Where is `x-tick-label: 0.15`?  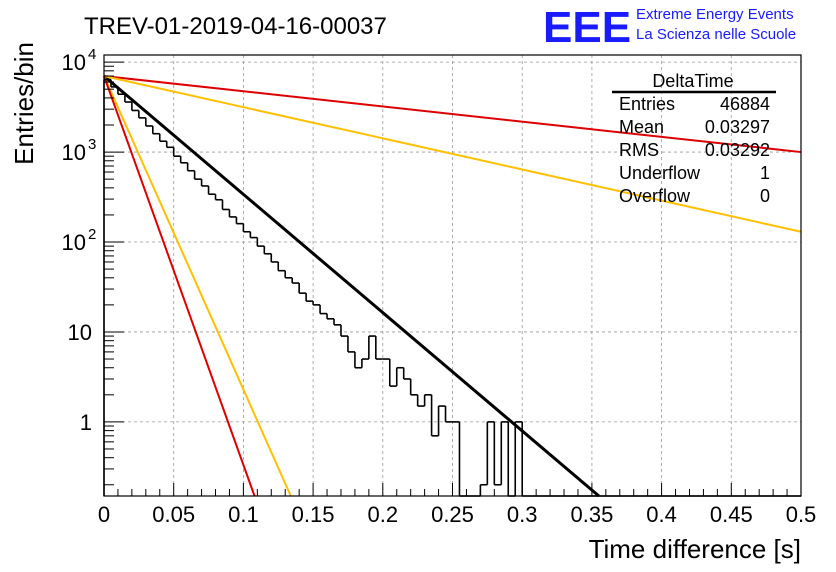 x-tick-label: 0.15 is located at coordinates (313, 514).